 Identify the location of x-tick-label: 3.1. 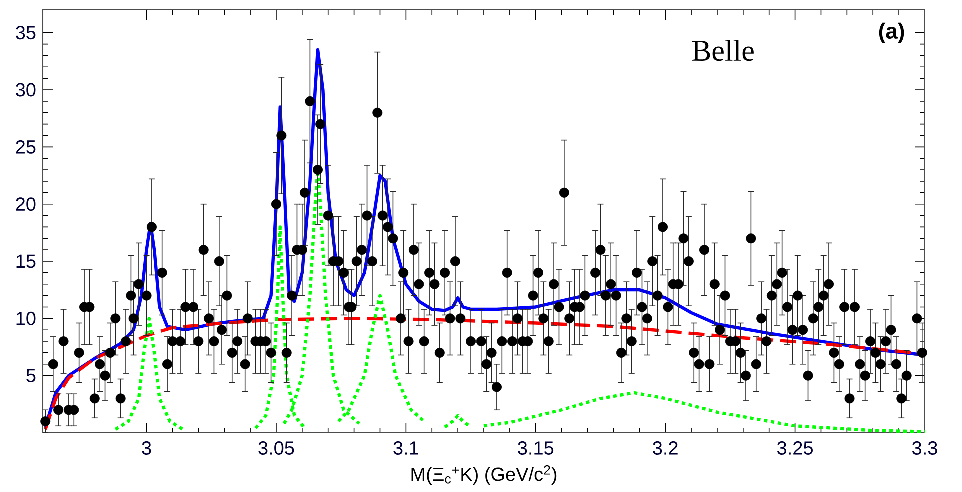
(406, 448).